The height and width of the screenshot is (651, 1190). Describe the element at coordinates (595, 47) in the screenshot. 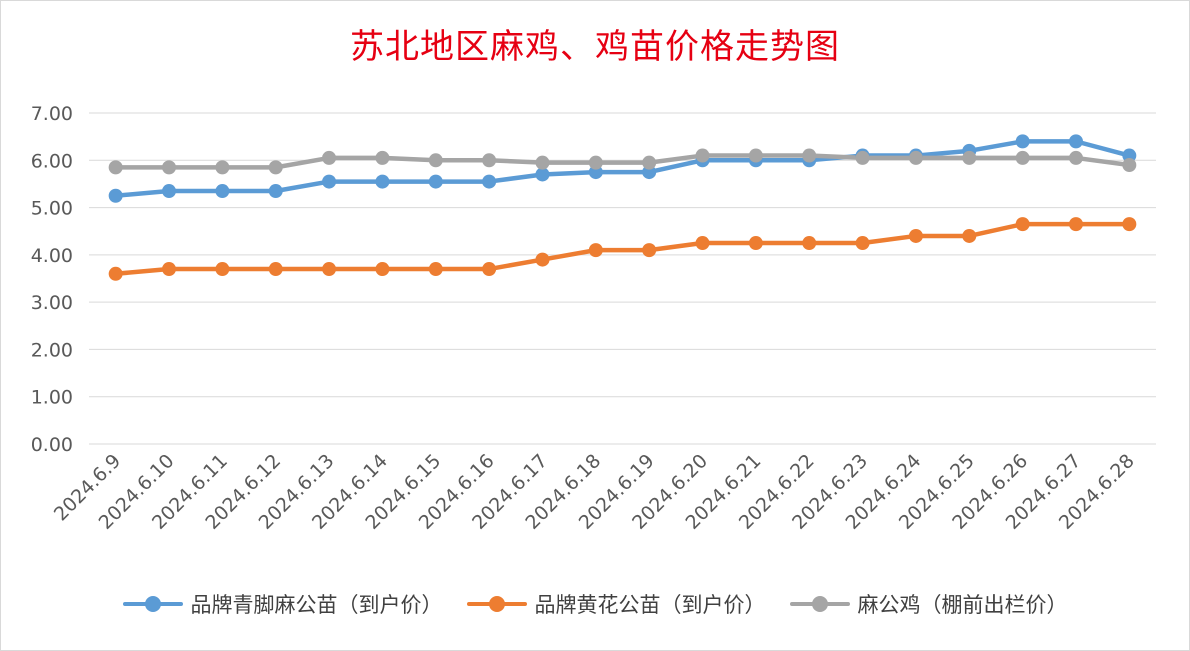

I see `chart-title: 苏北地区麻鸡、鸡苗价格走势图` at that location.